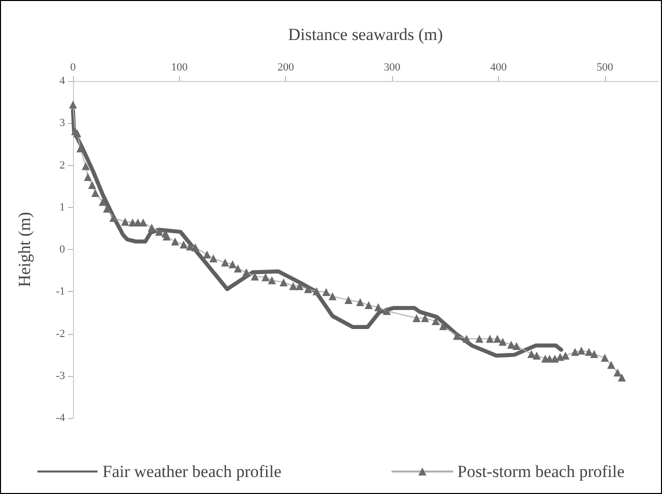  I want to click on y-tick-label: -2, so click(60, 334).